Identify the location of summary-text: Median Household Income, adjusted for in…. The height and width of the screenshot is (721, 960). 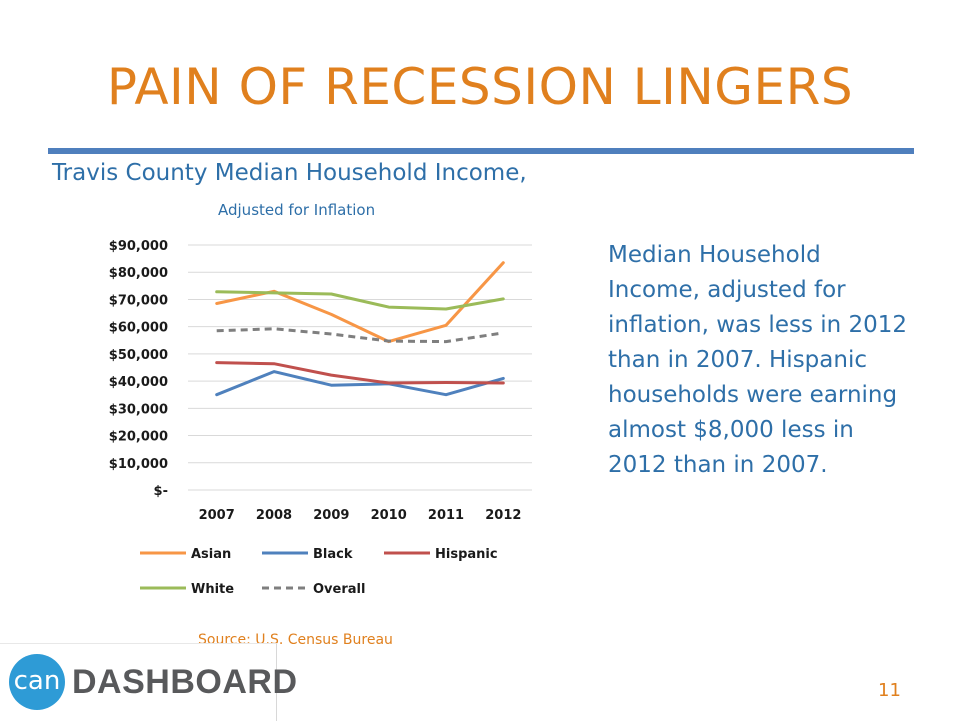
(758, 360).